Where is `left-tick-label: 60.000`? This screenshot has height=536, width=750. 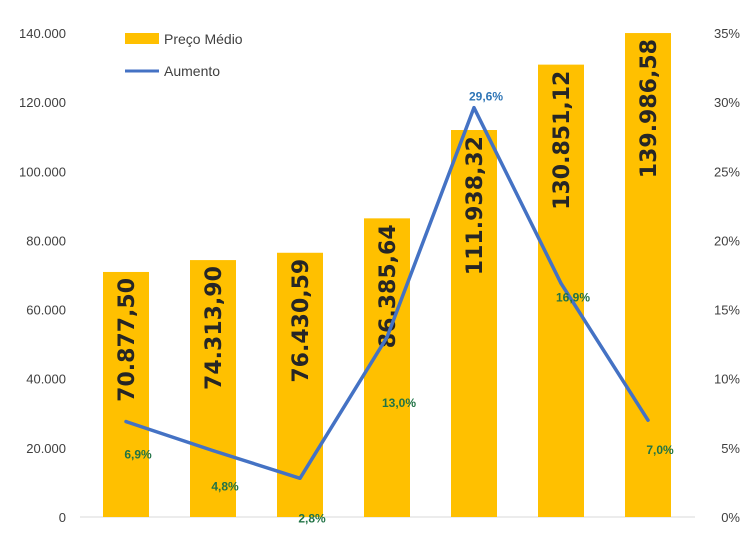
left-tick-label: 60.000 is located at coordinates (46, 310).